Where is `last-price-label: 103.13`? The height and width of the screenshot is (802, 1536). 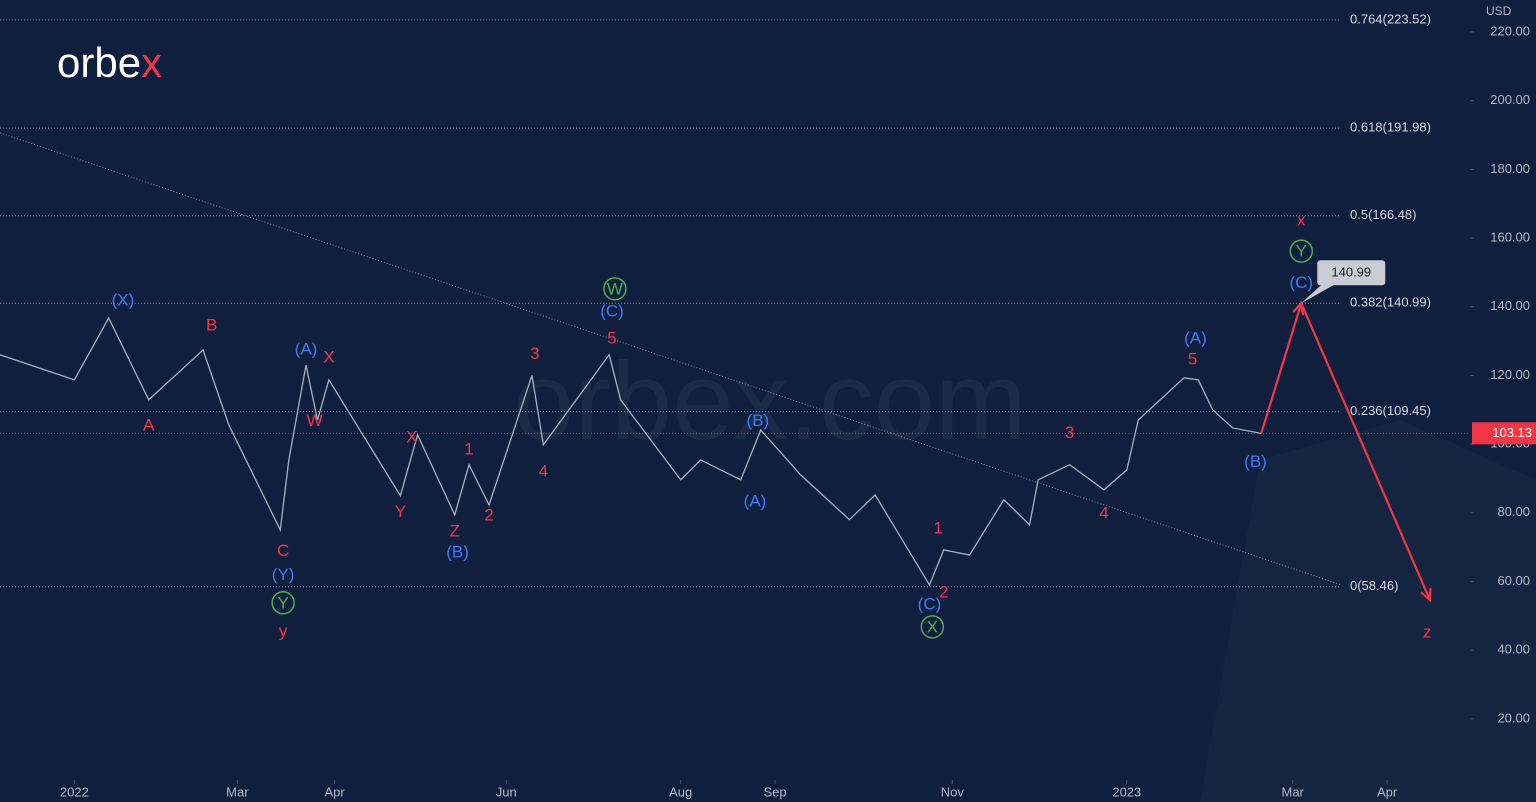 last-price-label: 103.13 is located at coordinates (1512, 432).